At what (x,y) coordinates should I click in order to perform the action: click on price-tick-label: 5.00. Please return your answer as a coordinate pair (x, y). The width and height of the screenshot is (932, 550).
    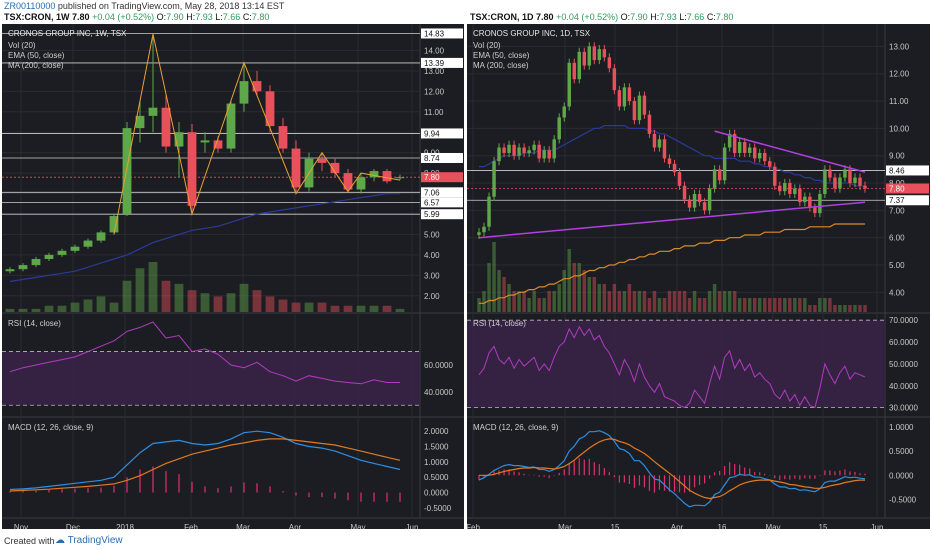
    Looking at the image, I should click on (897, 265).